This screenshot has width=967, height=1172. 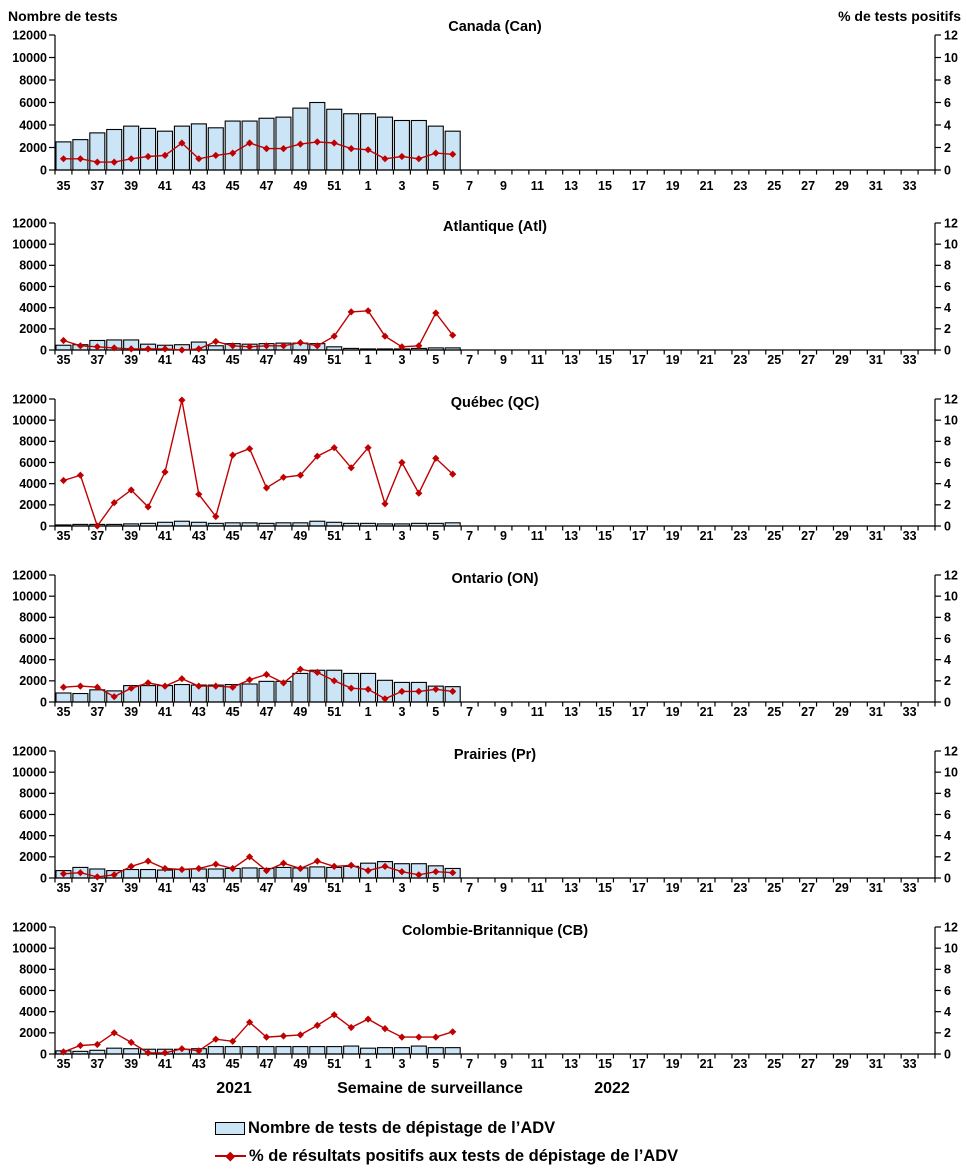 What do you see at coordinates (495, 403) in the screenshot?
I see `panel-title: Québec (QC)` at bounding box center [495, 403].